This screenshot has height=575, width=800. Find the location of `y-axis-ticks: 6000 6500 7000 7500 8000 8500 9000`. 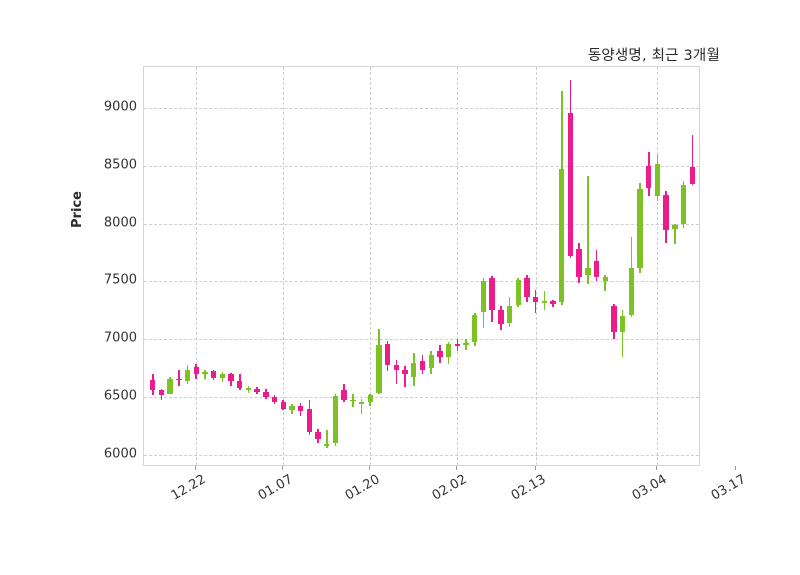

y-axis-ticks: 6000 6500 7000 7500 8000 8500 9000 is located at coordinates (106, 266).